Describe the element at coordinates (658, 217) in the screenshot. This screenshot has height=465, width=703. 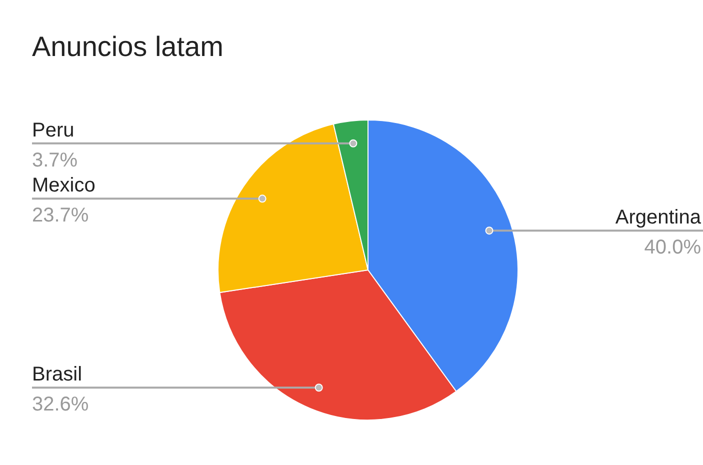
I see `slice-label: Argentina` at that location.